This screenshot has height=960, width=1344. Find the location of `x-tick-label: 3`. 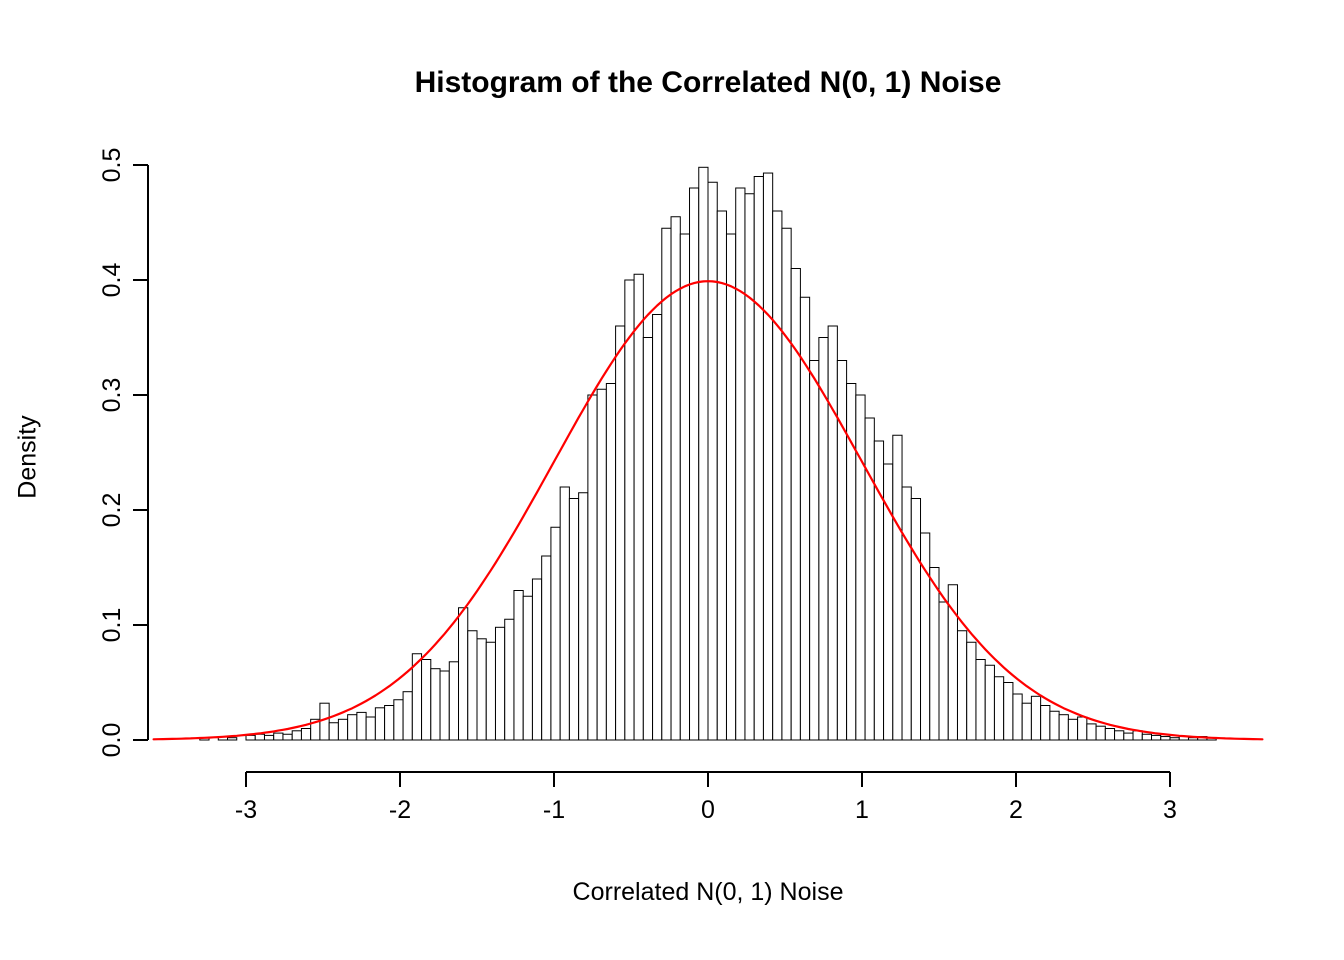

x-tick-label: 3 is located at coordinates (1170, 810).